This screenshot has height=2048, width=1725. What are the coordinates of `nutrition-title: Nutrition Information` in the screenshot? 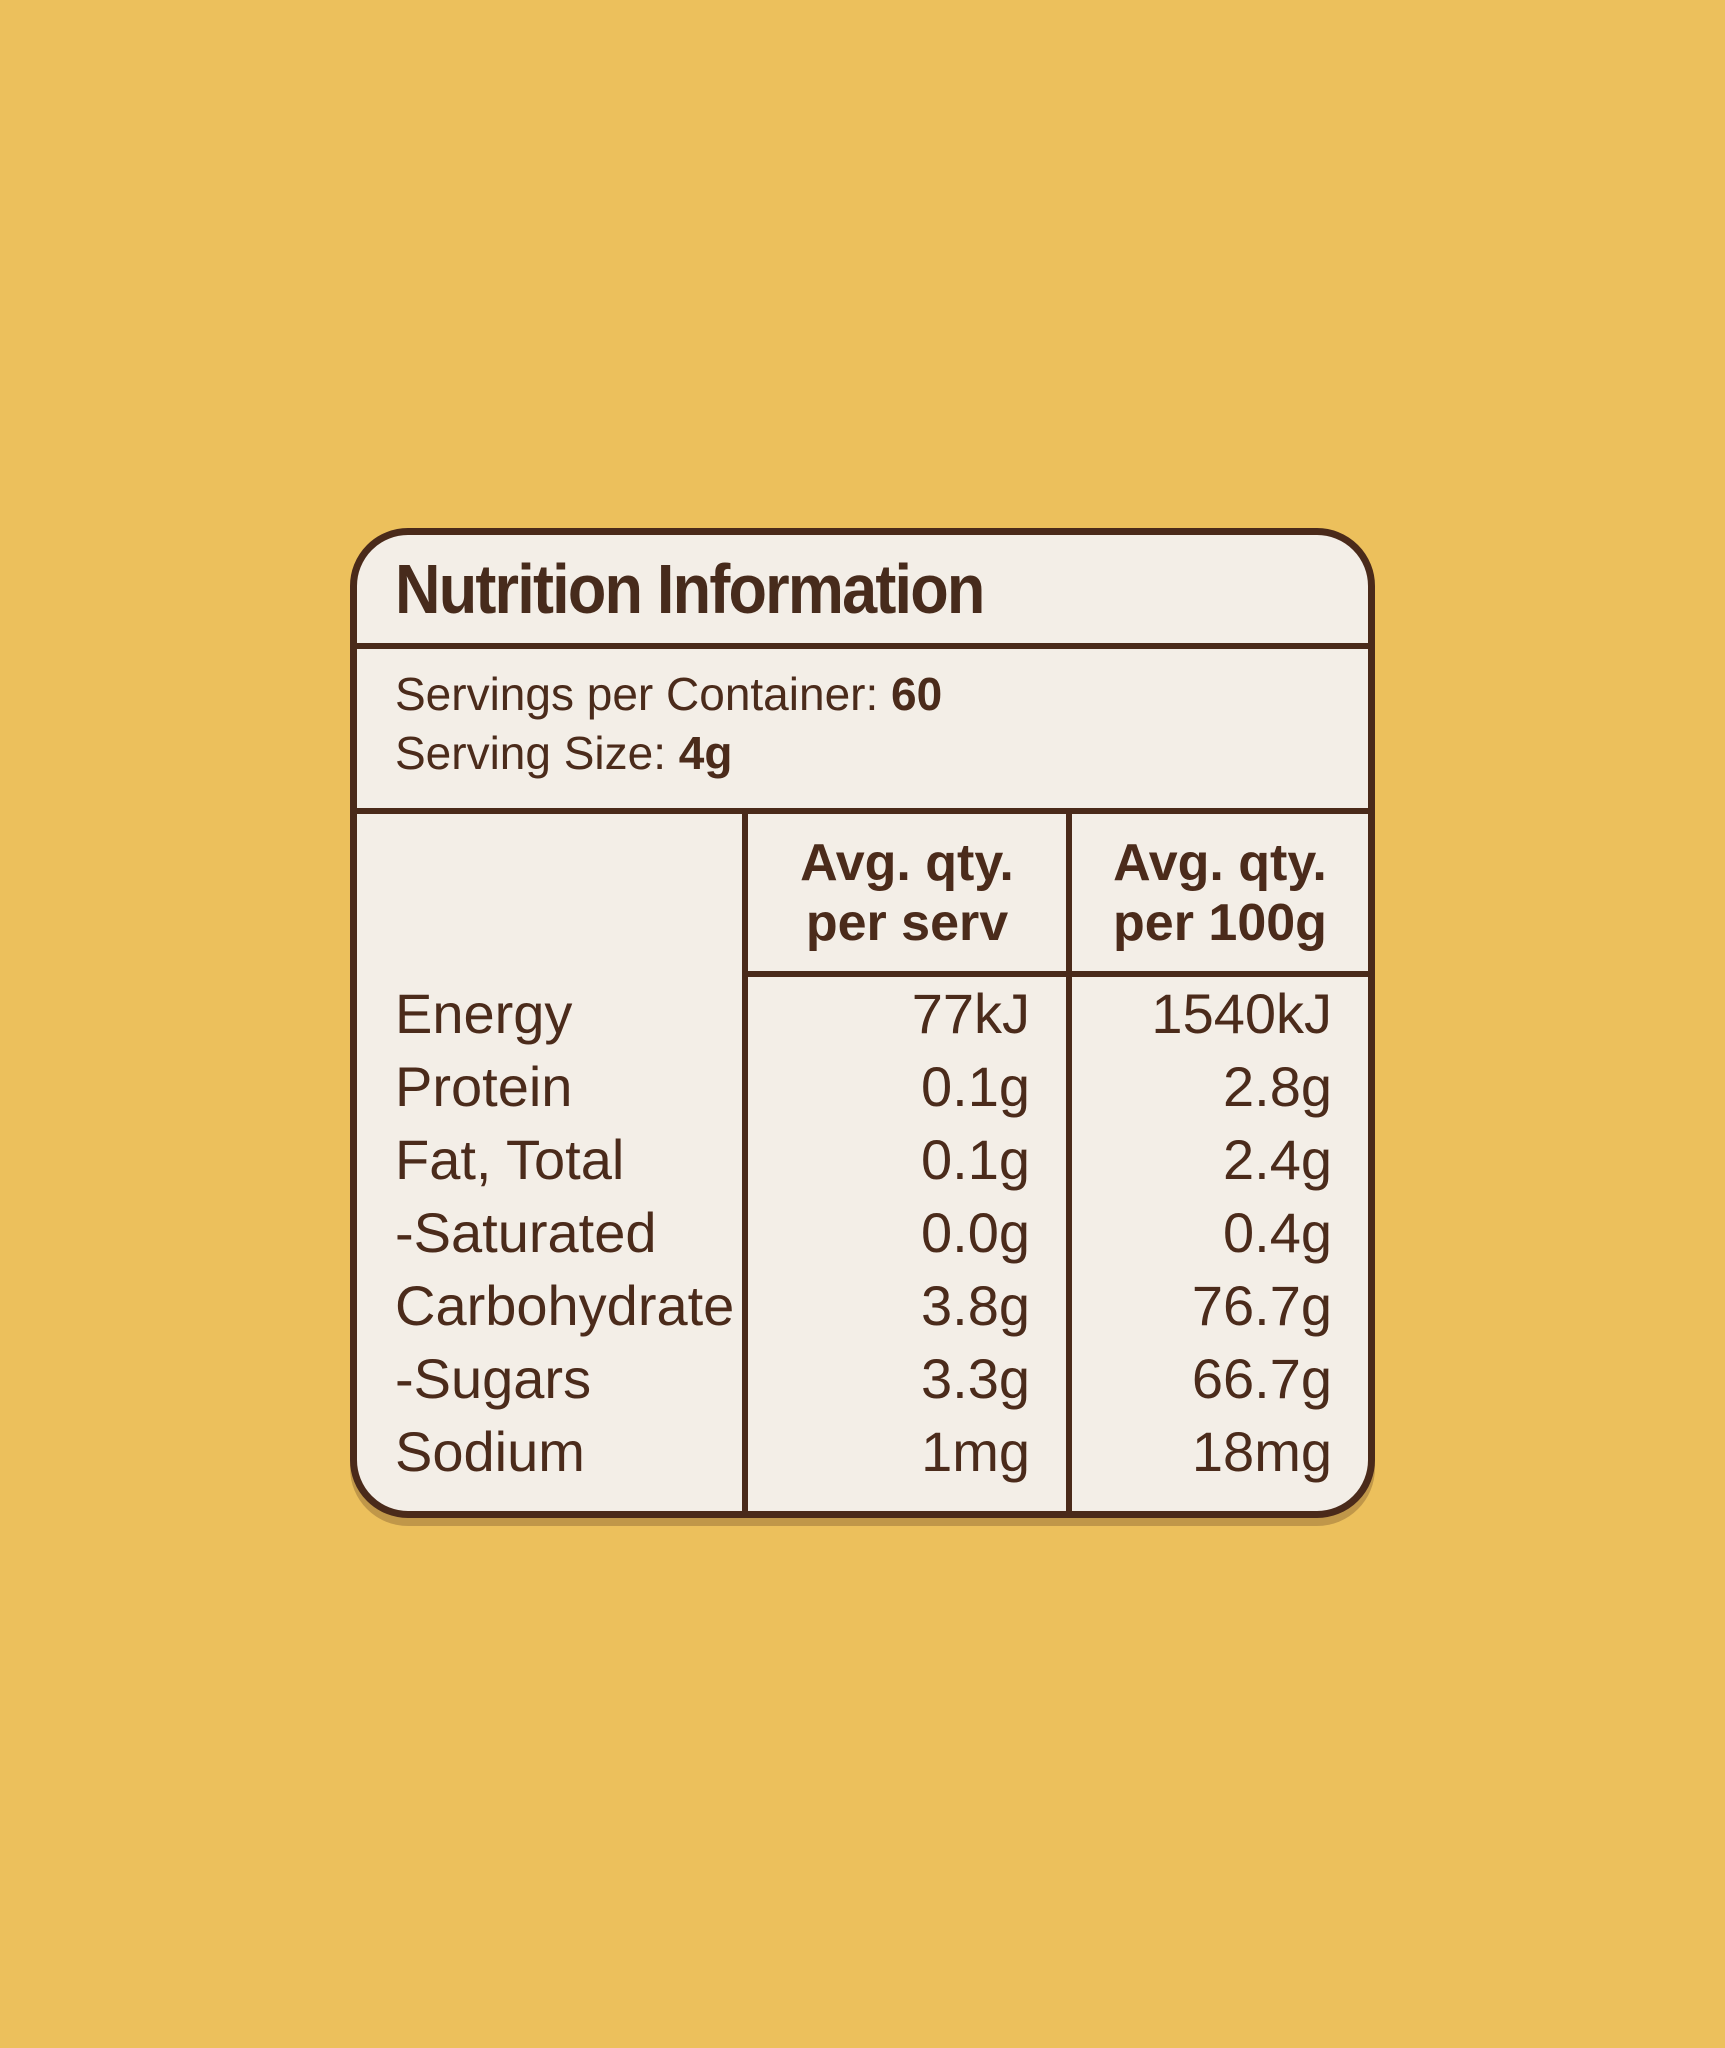 It's located at (690, 589).